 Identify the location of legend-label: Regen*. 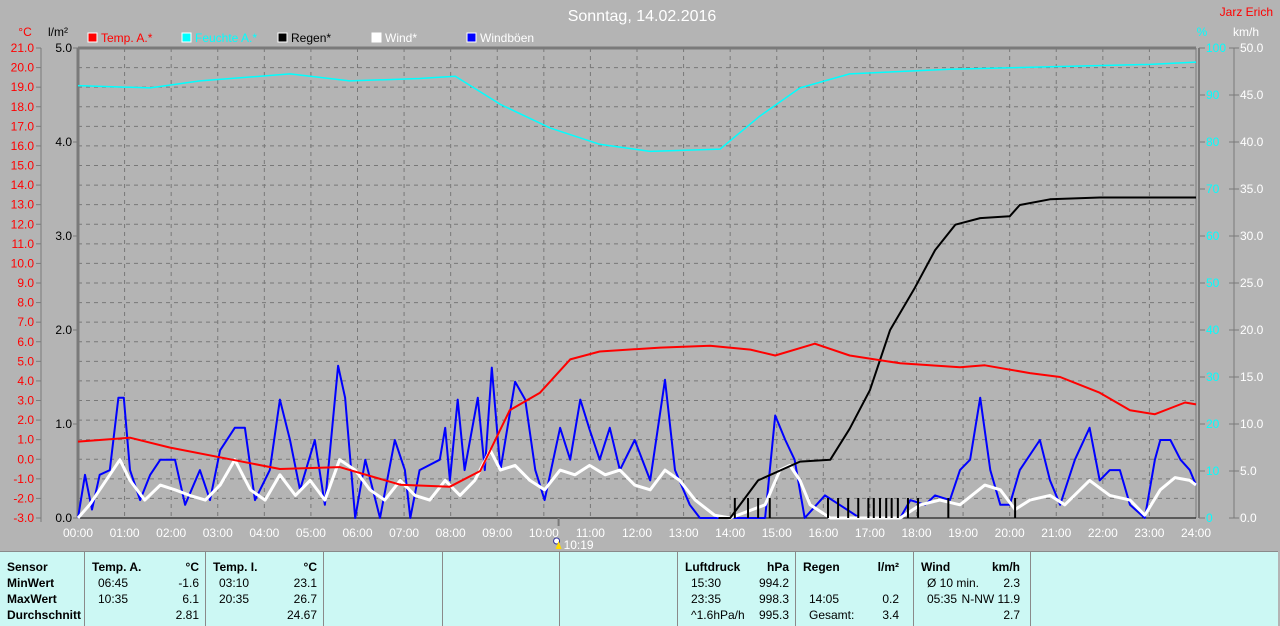
(311, 38).